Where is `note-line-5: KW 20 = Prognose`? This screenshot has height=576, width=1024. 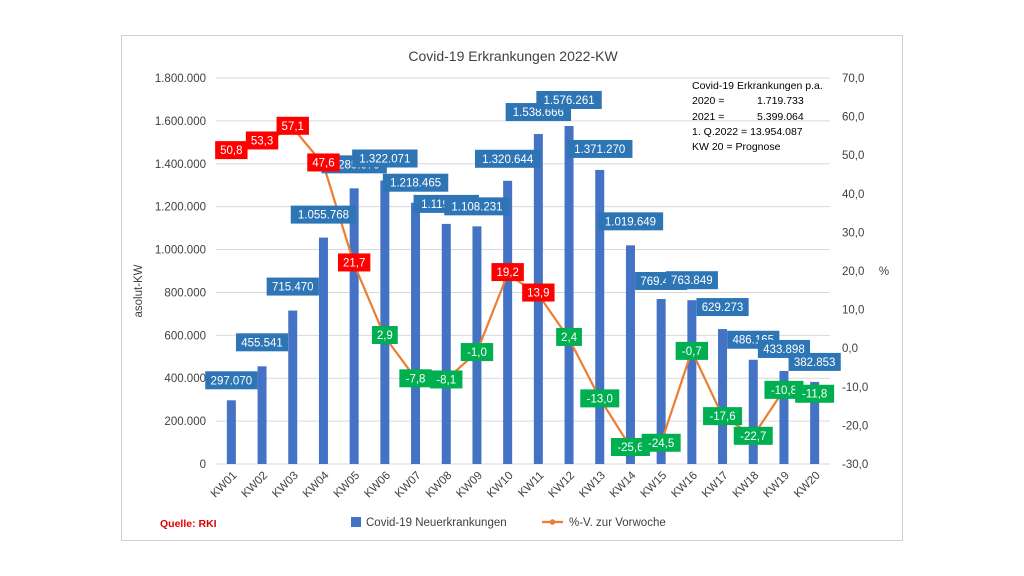
note-line-5: KW 20 = Prognose is located at coordinates (736, 147).